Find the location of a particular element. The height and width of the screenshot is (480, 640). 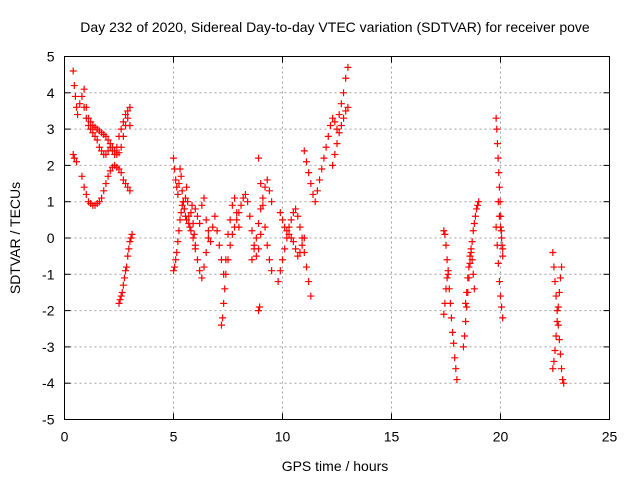

x-axis-label: GPS time / hours is located at coordinates (335, 466).